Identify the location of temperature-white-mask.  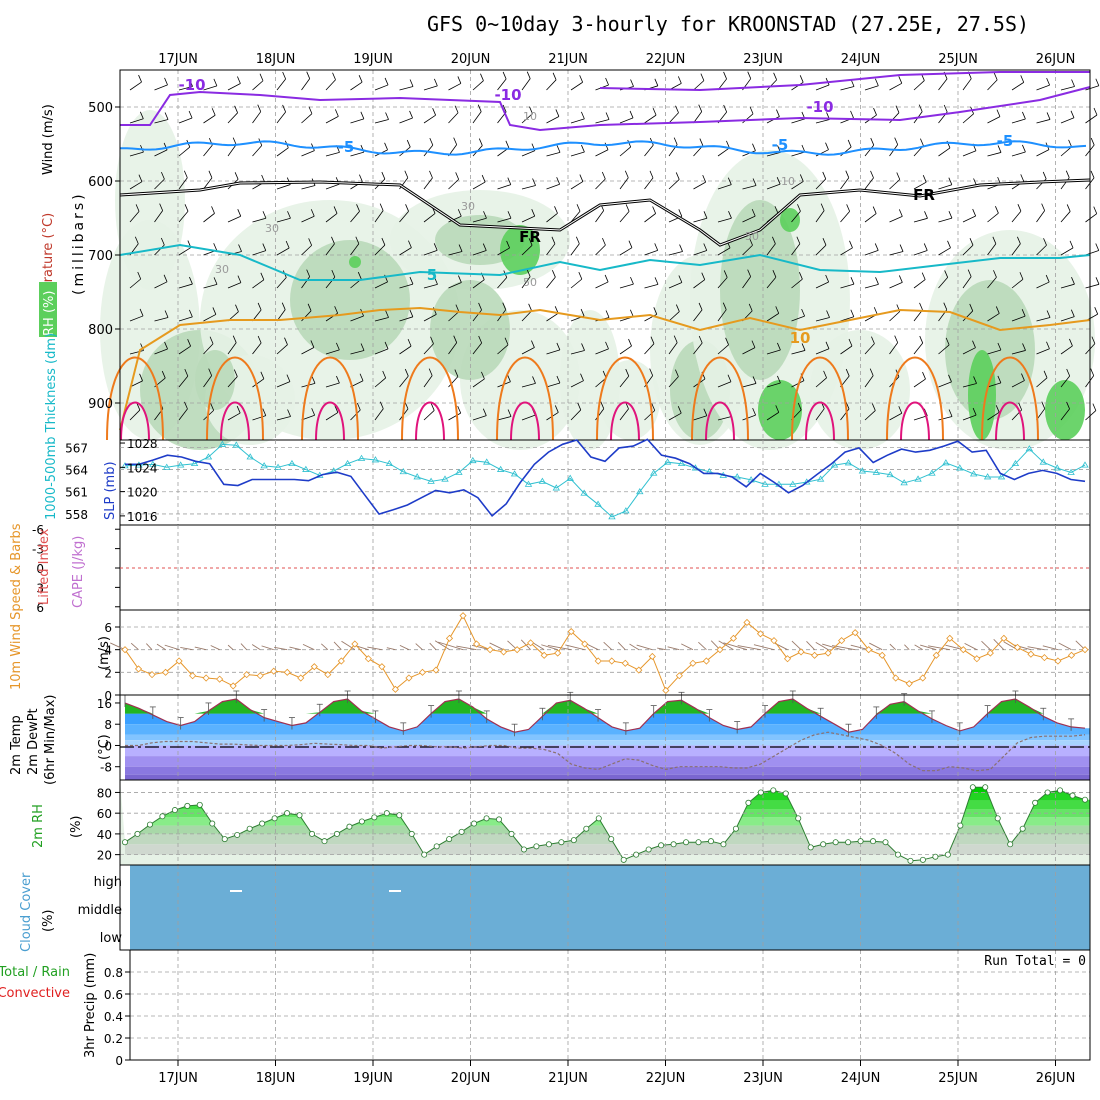
(605, 714).